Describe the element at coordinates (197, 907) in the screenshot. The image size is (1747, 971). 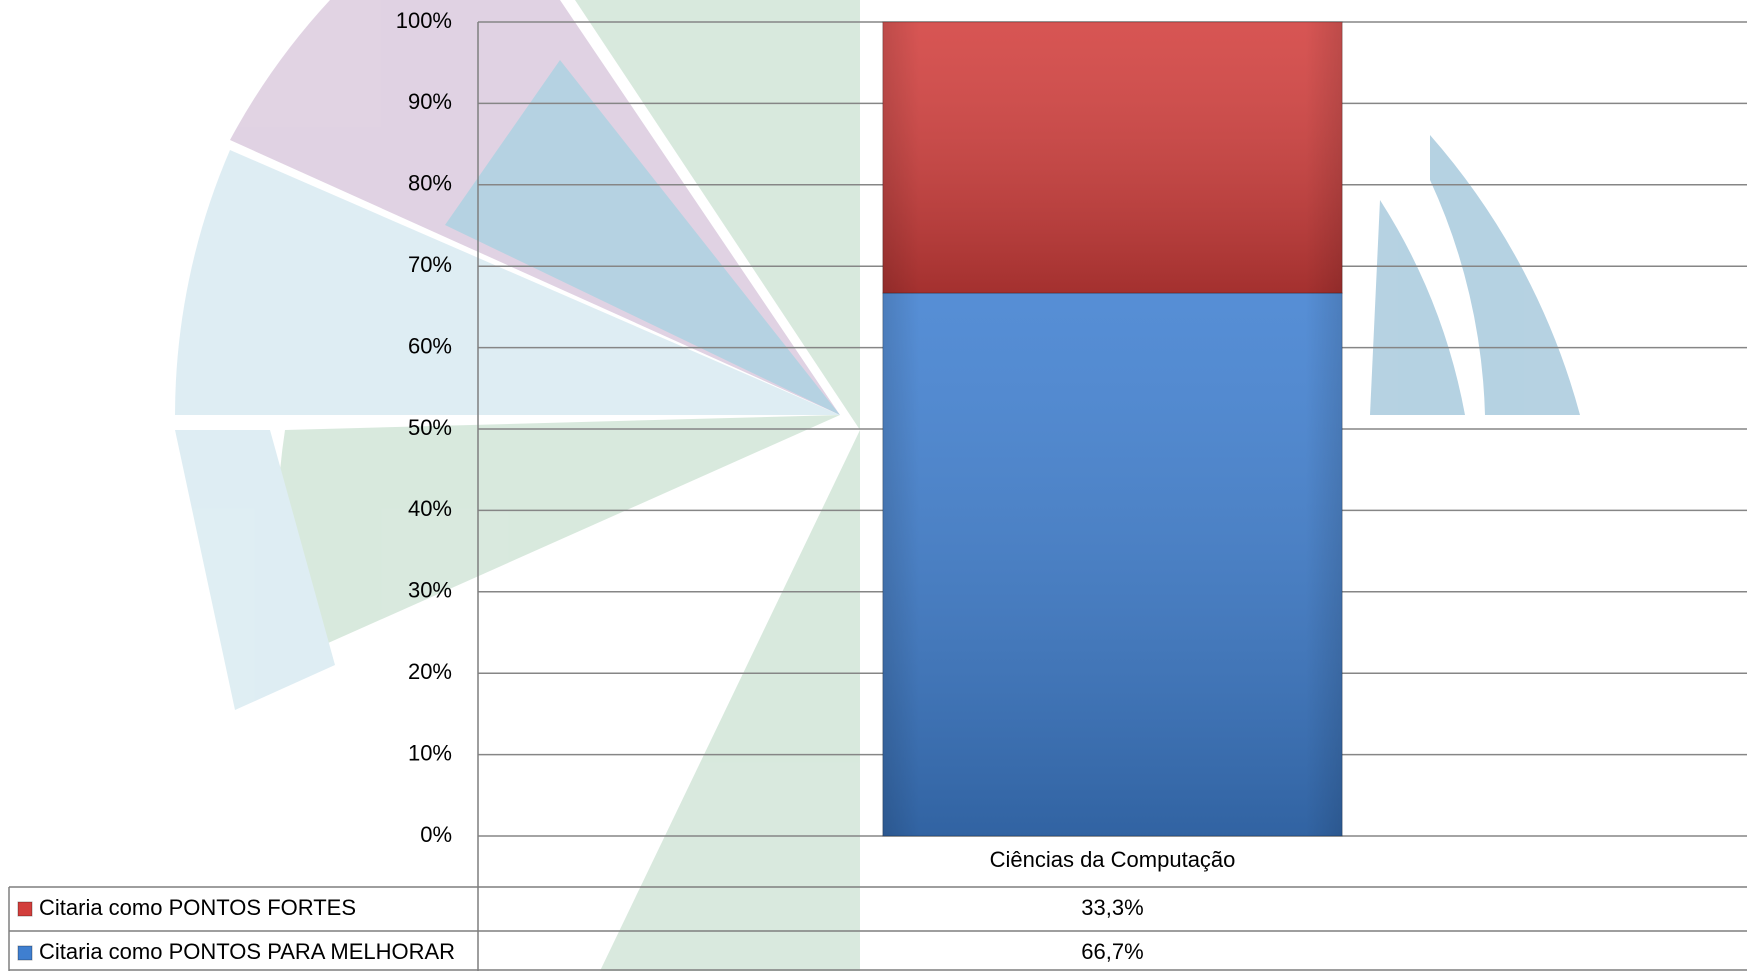
I see `legend-label: Citaria como PONTOS FORTES` at that location.